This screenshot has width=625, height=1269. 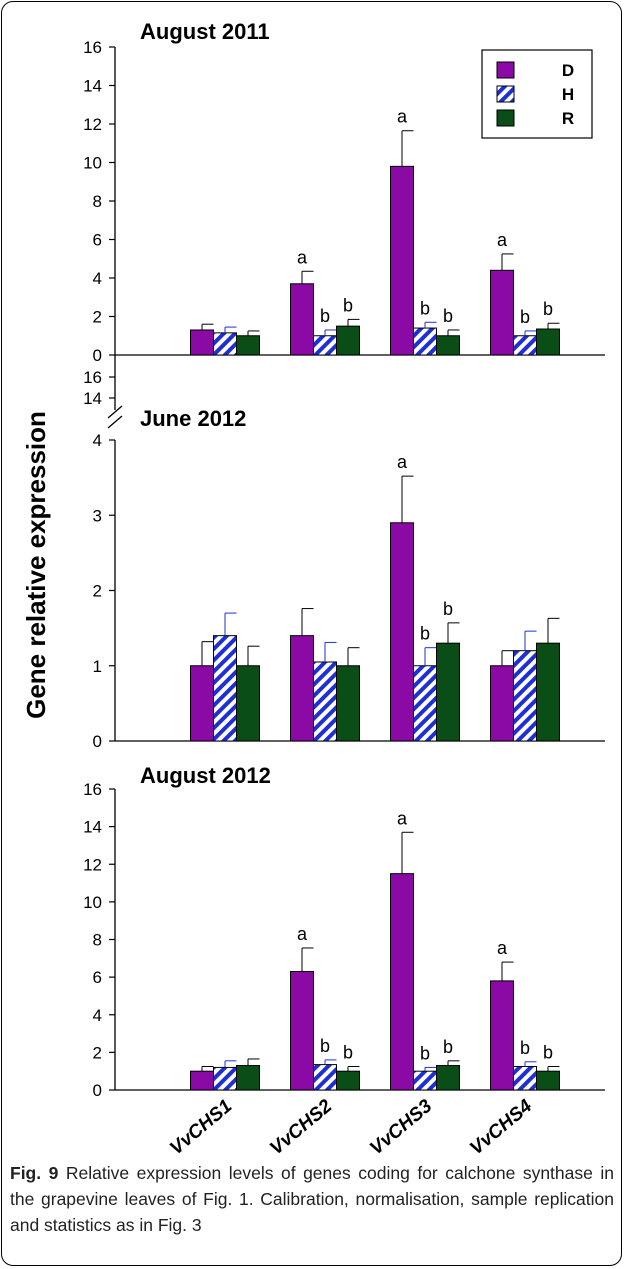 What do you see at coordinates (537, 94) in the screenshot?
I see `legend: DHR` at bounding box center [537, 94].